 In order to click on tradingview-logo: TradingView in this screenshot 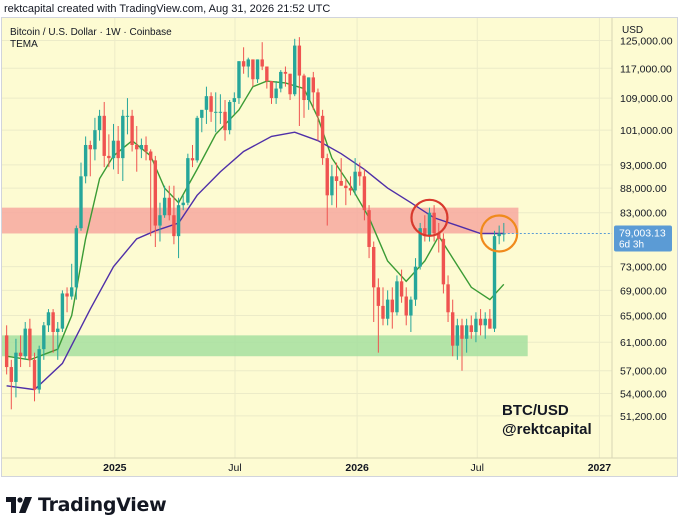, I will do `click(86, 505)`.